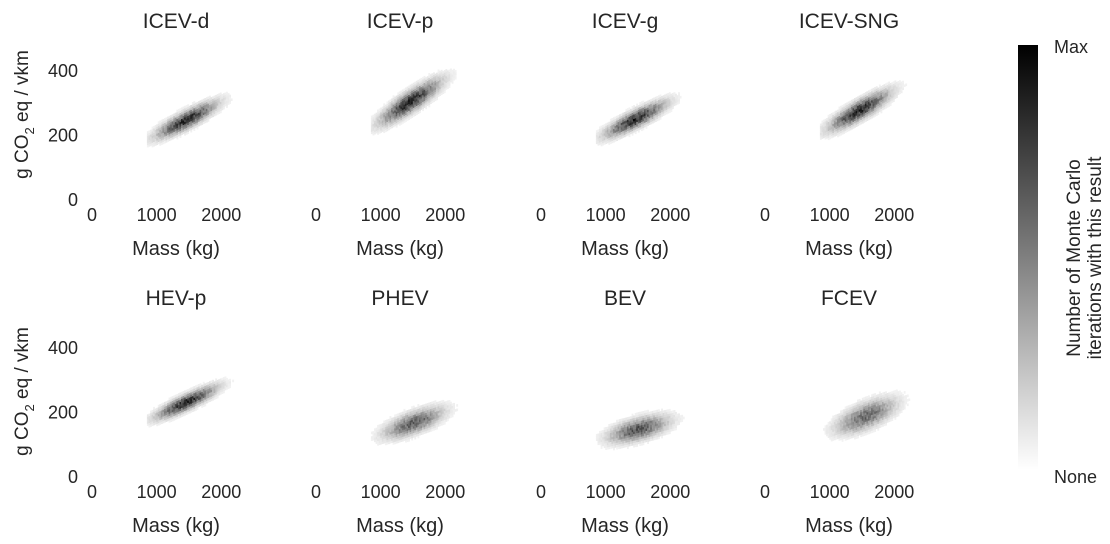 The width and height of the screenshot is (1110, 544). I want to click on panel-bev: BEV0 1000 2000Mass (kg), so click(613, 412).